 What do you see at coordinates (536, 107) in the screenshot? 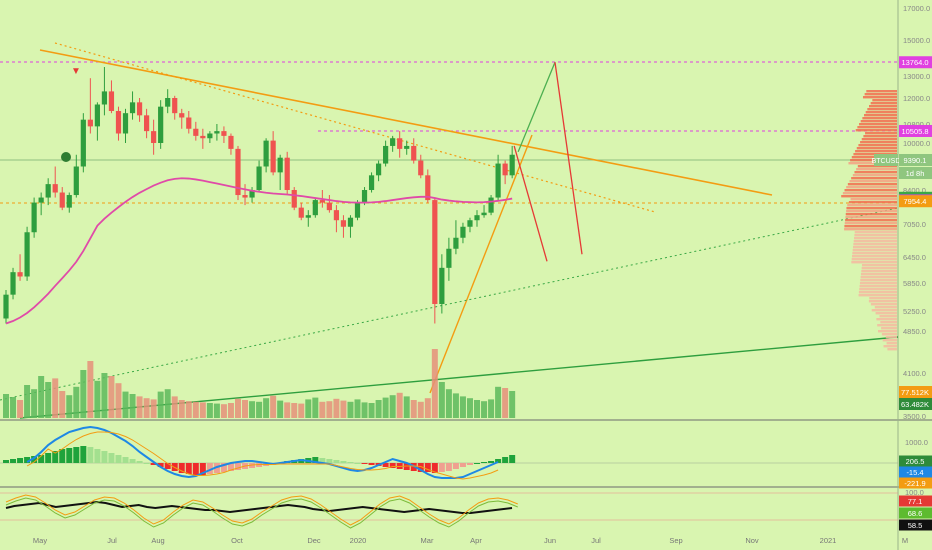
I see `projection-up-arrow` at bounding box center [536, 107].